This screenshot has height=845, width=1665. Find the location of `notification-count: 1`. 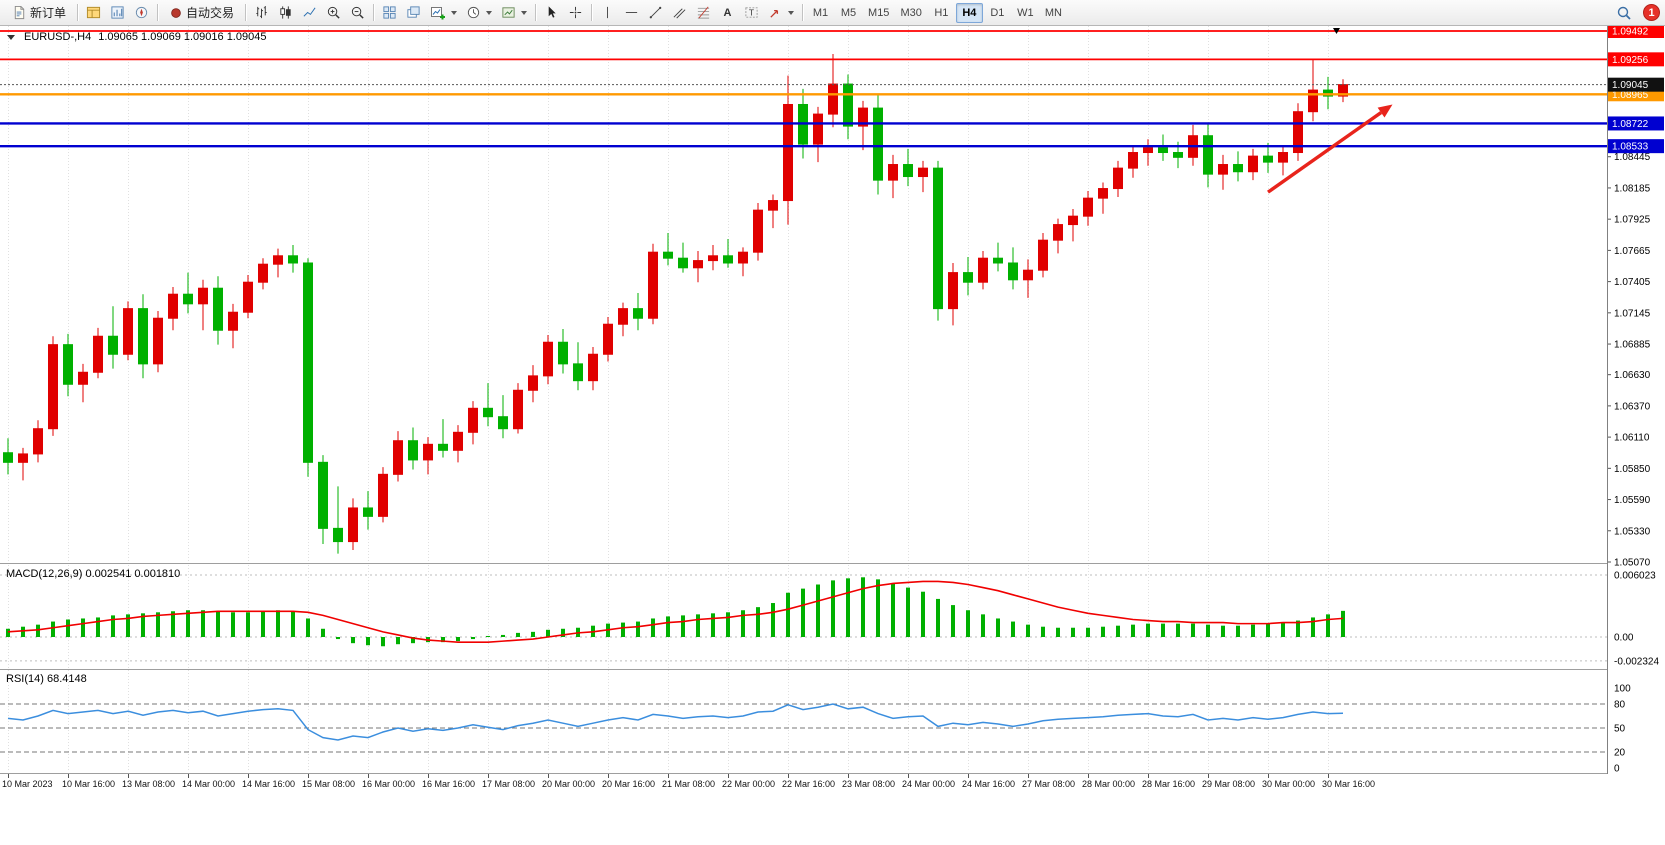

notification-count: 1 is located at coordinates (1651, 12).